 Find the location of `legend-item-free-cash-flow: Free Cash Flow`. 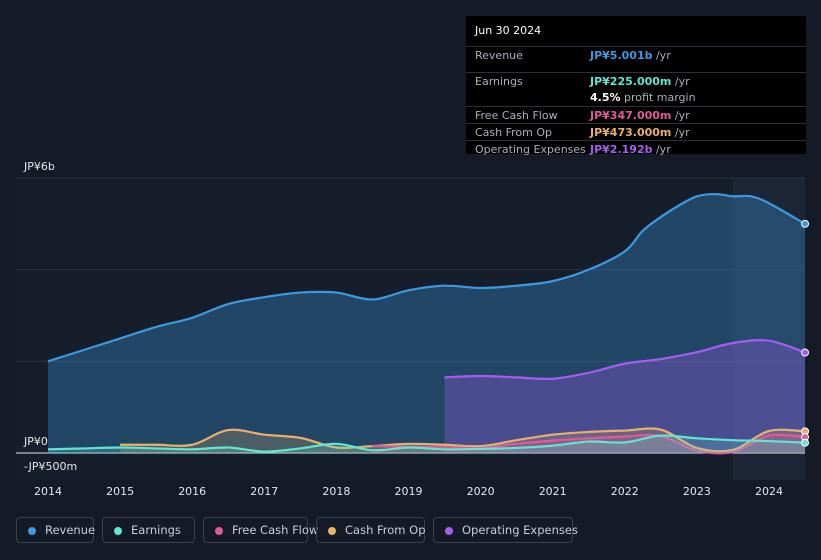

legend-item-free-cash-flow: Free Cash Flow is located at coordinates (260, 530).